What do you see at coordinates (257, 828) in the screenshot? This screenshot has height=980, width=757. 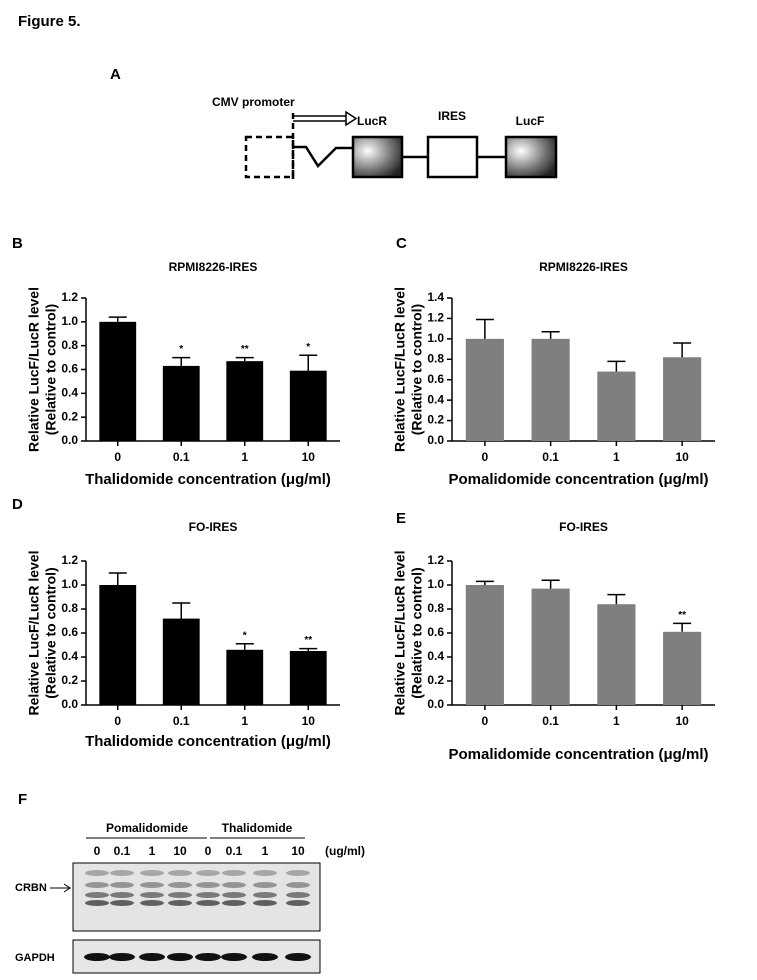 I see `group-label: Thalidomide` at bounding box center [257, 828].